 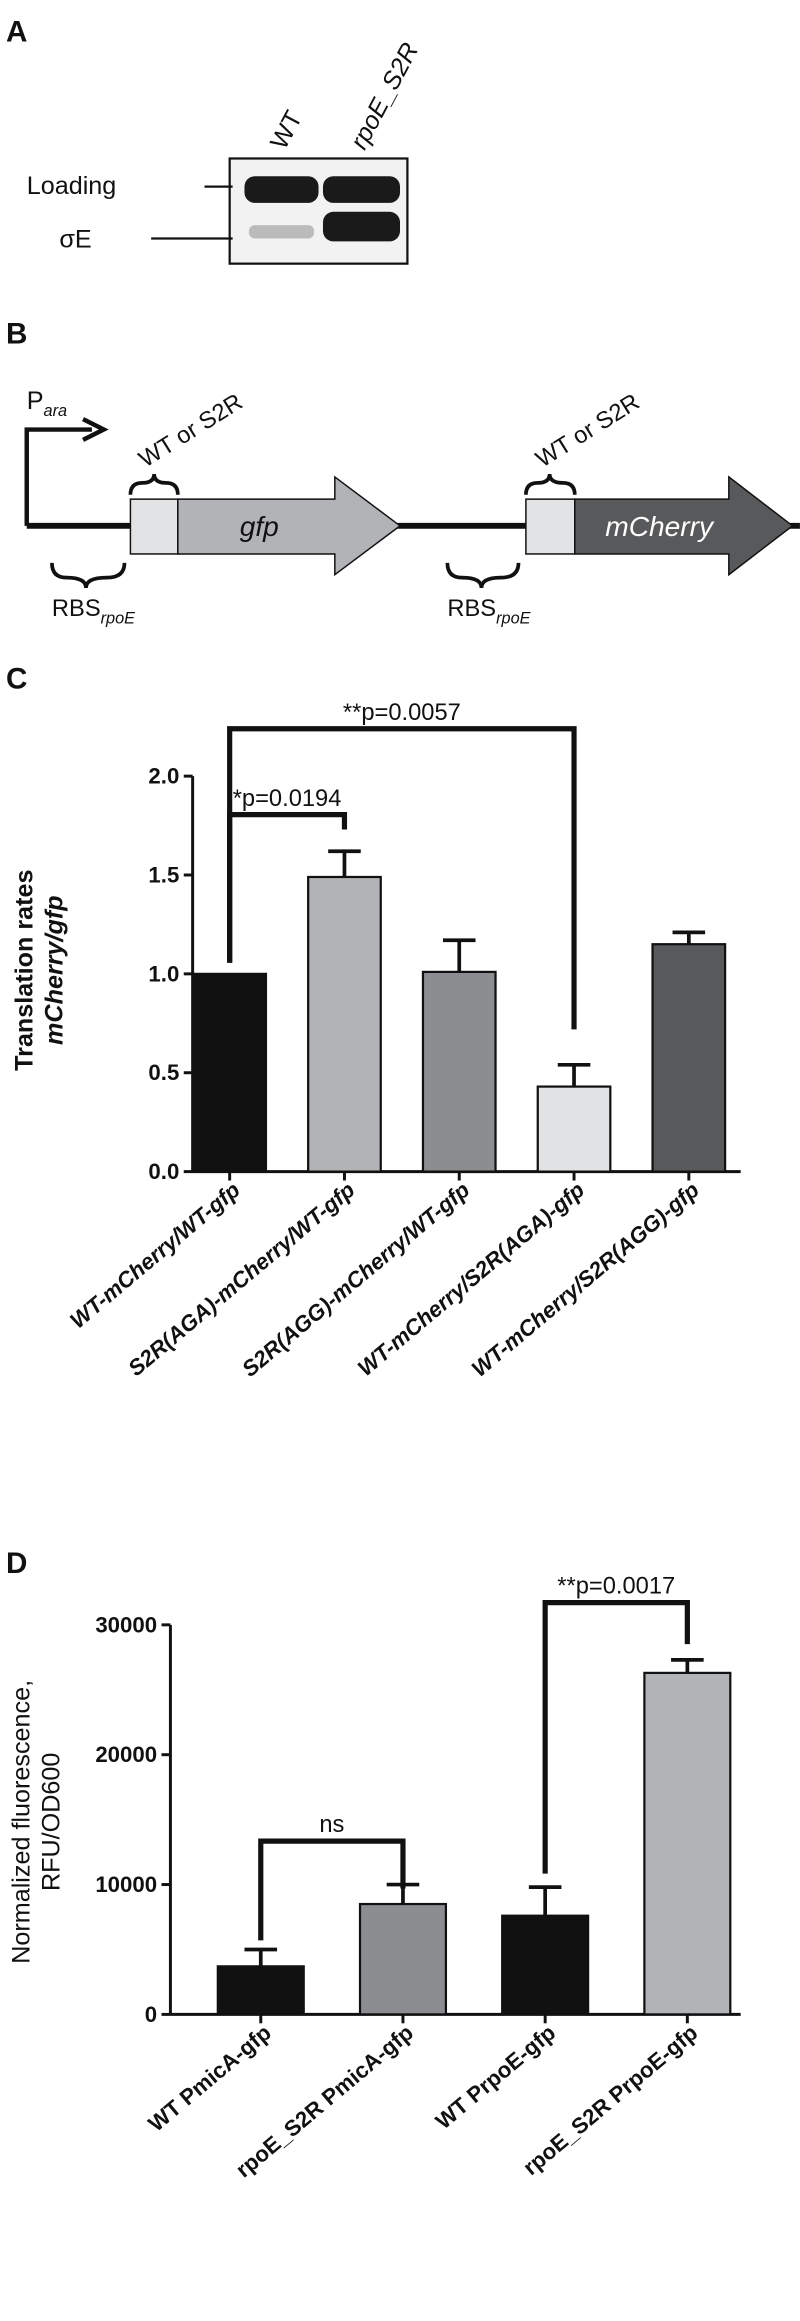 What do you see at coordinates (126, 1884) in the screenshot?
I see `y-tick-label: 10000` at bounding box center [126, 1884].